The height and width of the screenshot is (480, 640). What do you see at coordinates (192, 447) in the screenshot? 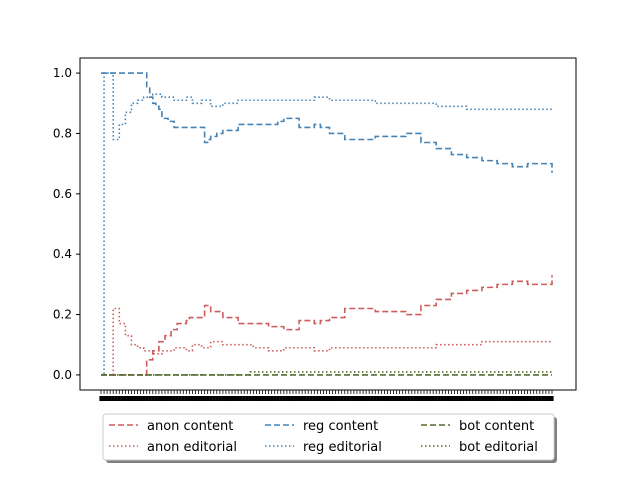
I see `legend-label: anon editorial` at bounding box center [192, 447].